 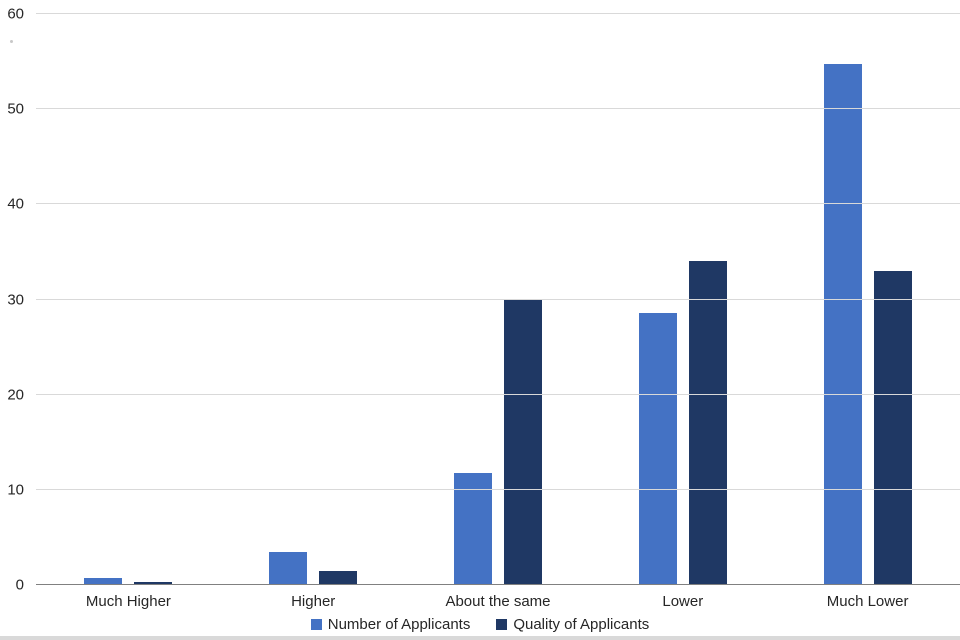 I want to click on y-tick-label: 50, so click(x=15, y=109).